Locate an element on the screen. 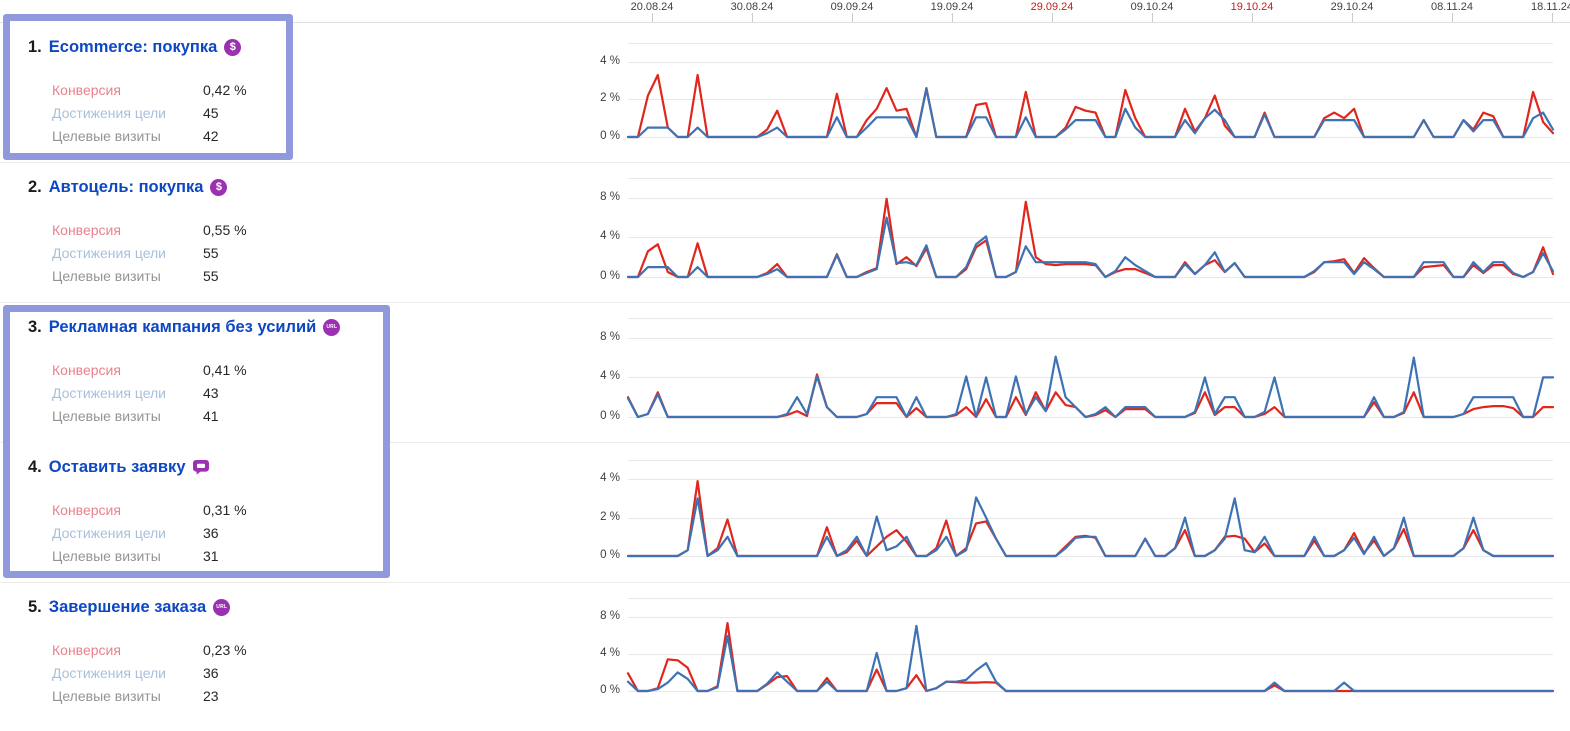  metric-row: Достижения цели 36 is located at coordinates (149, 672).